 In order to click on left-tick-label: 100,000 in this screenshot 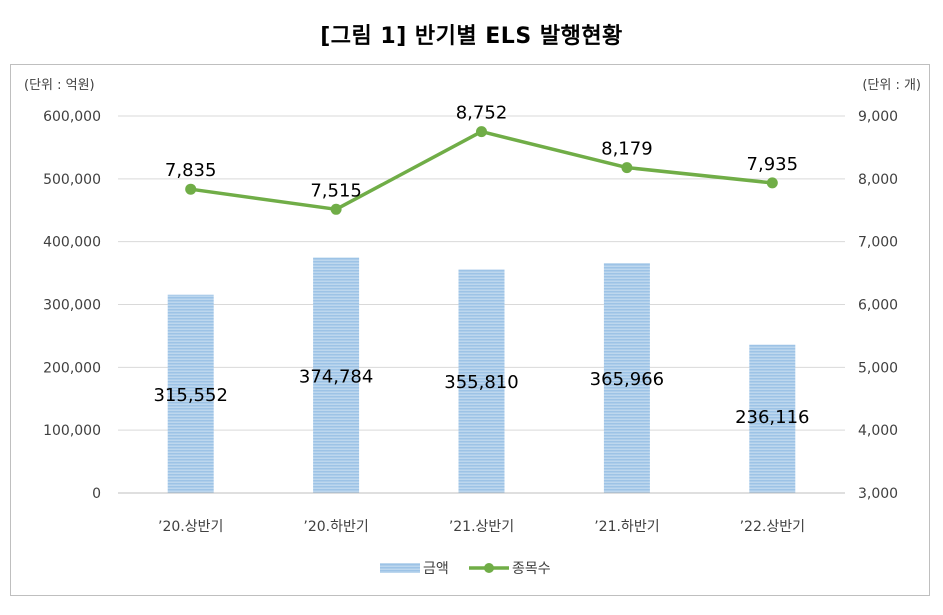, I will do `click(72, 431)`.